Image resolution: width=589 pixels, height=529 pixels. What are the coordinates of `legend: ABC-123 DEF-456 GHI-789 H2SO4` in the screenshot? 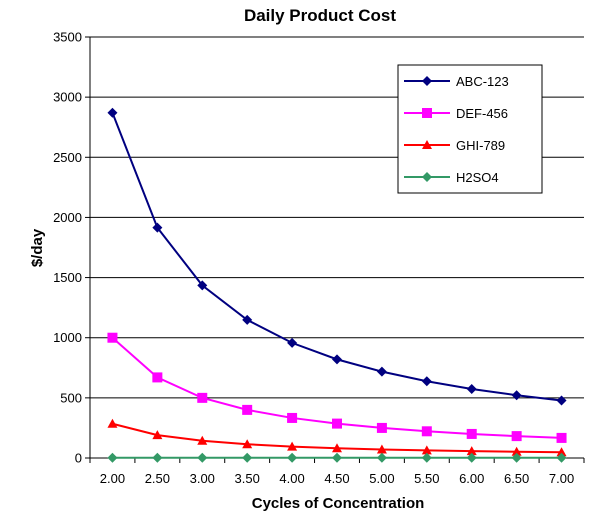 It's located at (470, 129).